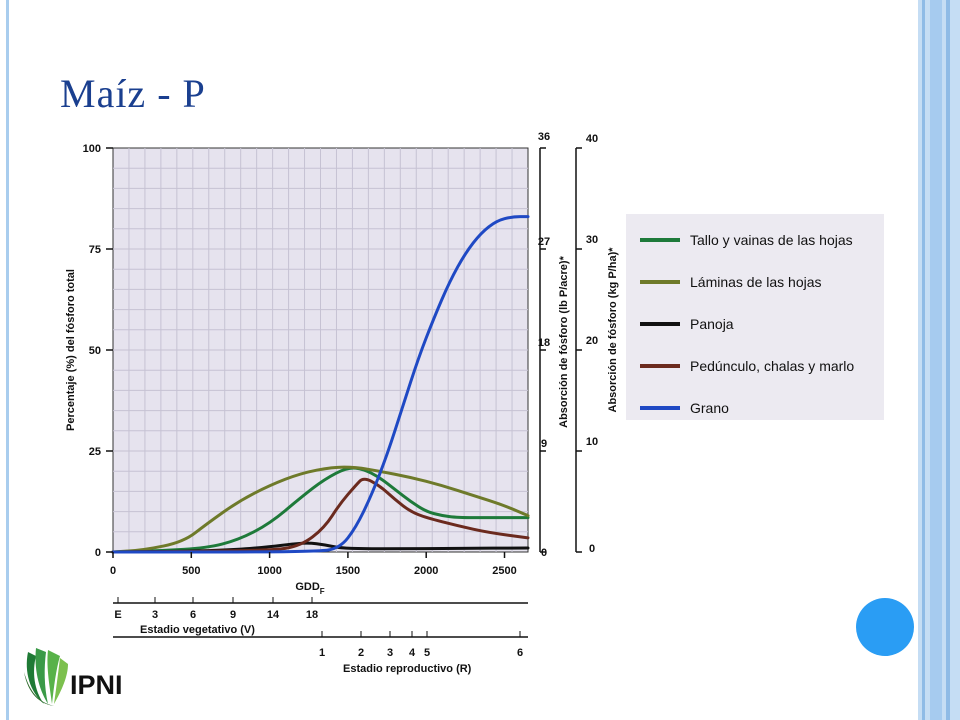 The height and width of the screenshot is (720, 960). Describe the element at coordinates (96, 685) in the screenshot. I see `logo-text: IPNI` at that location.